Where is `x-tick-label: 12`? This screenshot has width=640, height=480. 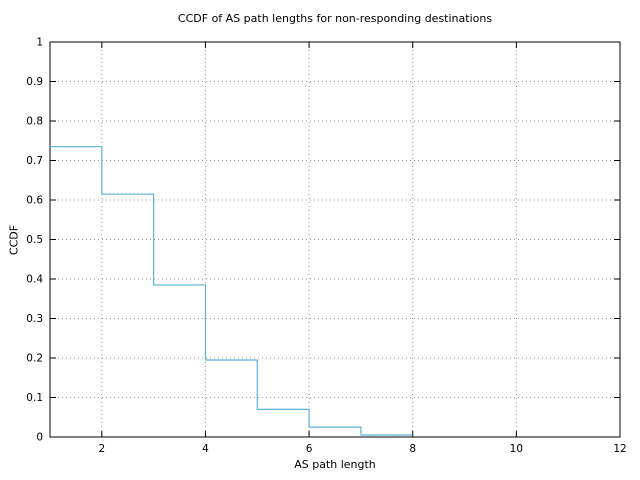
x-tick-label: 12 is located at coordinates (619, 449).